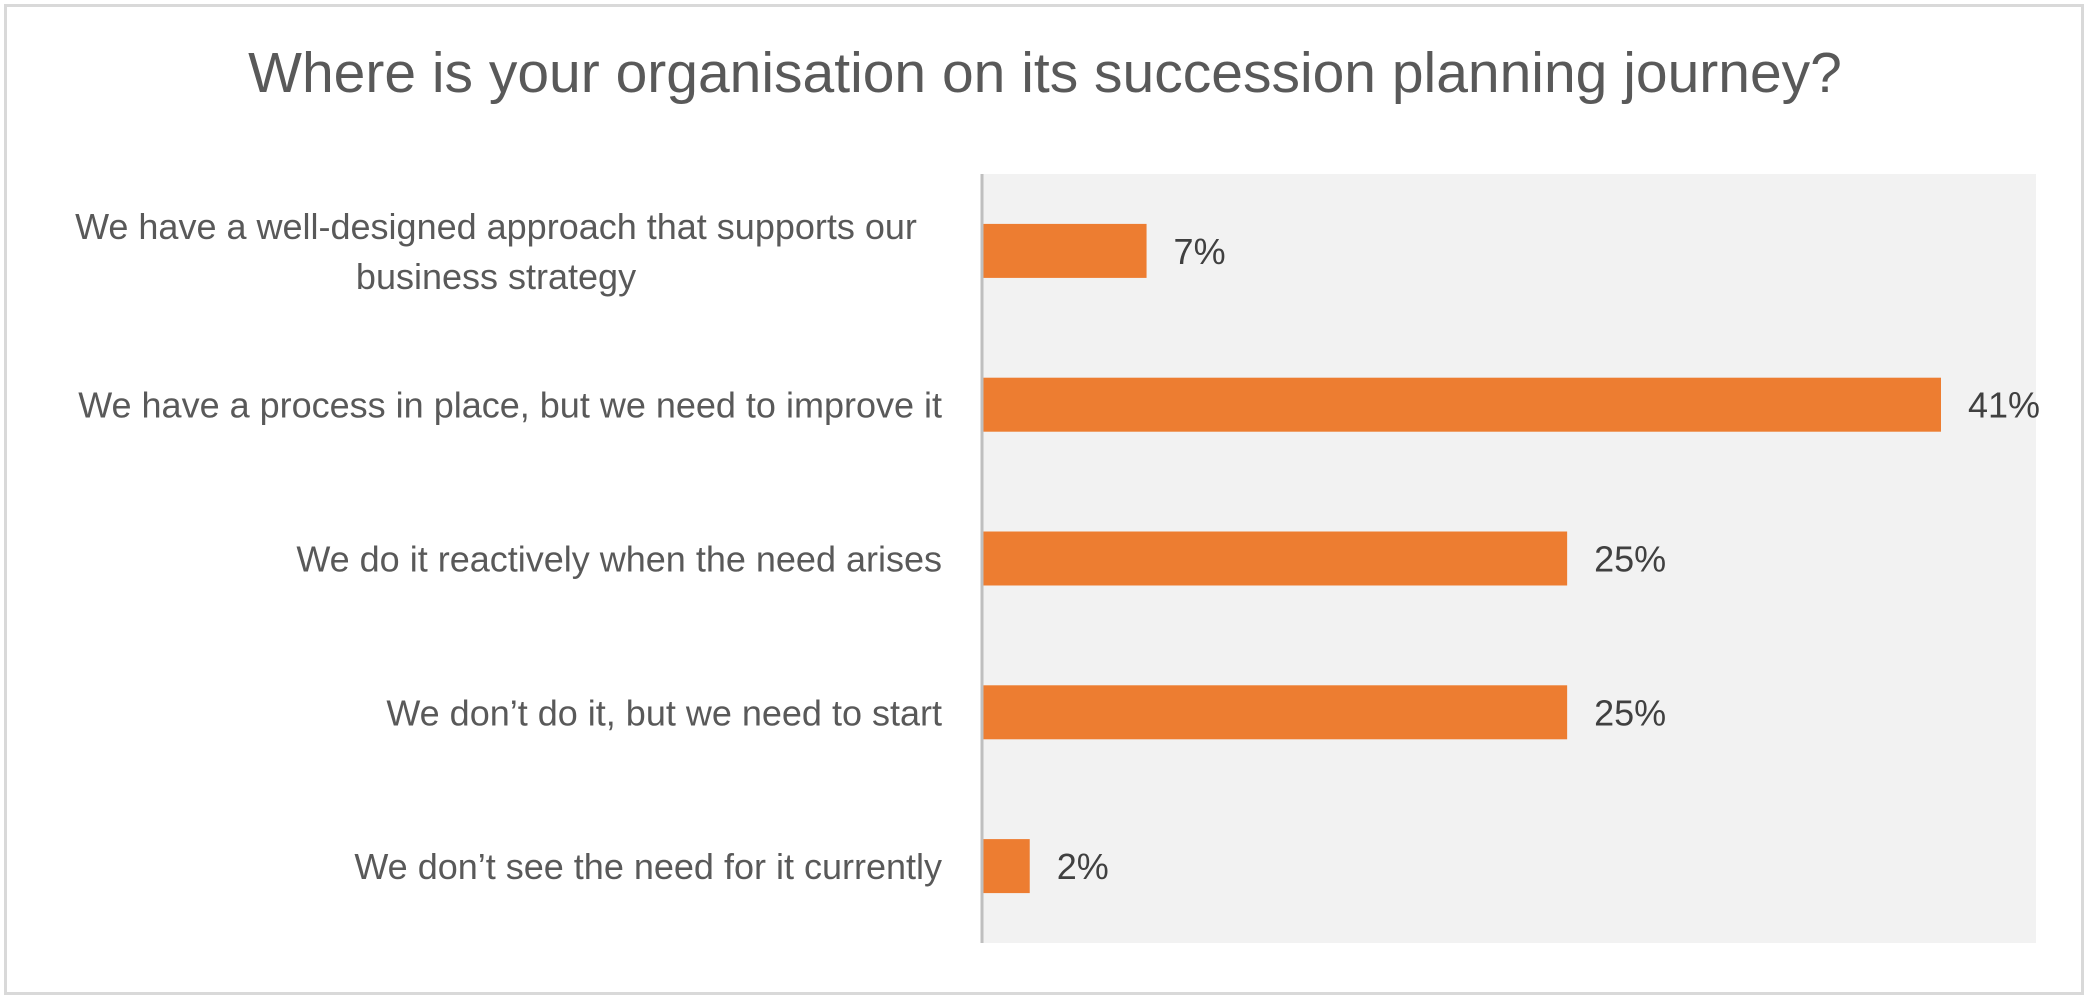 The height and width of the screenshot is (1003, 2090). Describe the element at coordinates (2004, 405) in the screenshot. I see `data-label-2: 41%` at that location.